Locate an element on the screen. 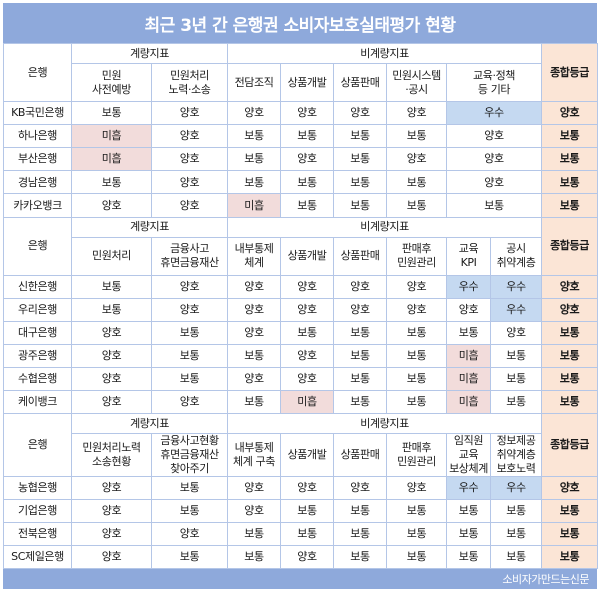  bank-column-header: 은행 is located at coordinates (37, 445).